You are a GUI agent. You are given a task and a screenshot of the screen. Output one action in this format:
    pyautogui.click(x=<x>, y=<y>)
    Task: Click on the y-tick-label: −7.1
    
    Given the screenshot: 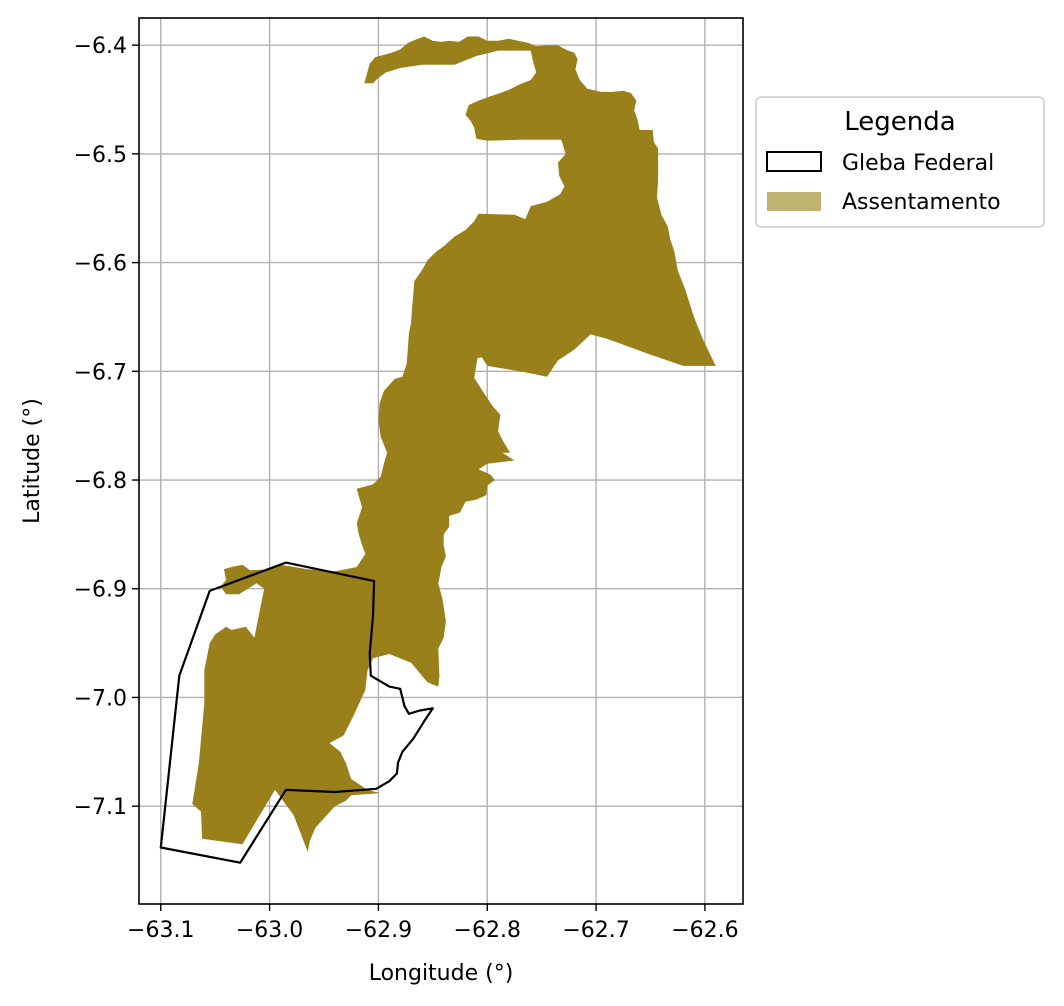 What is the action you would take?
    pyautogui.click(x=100, y=807)
    